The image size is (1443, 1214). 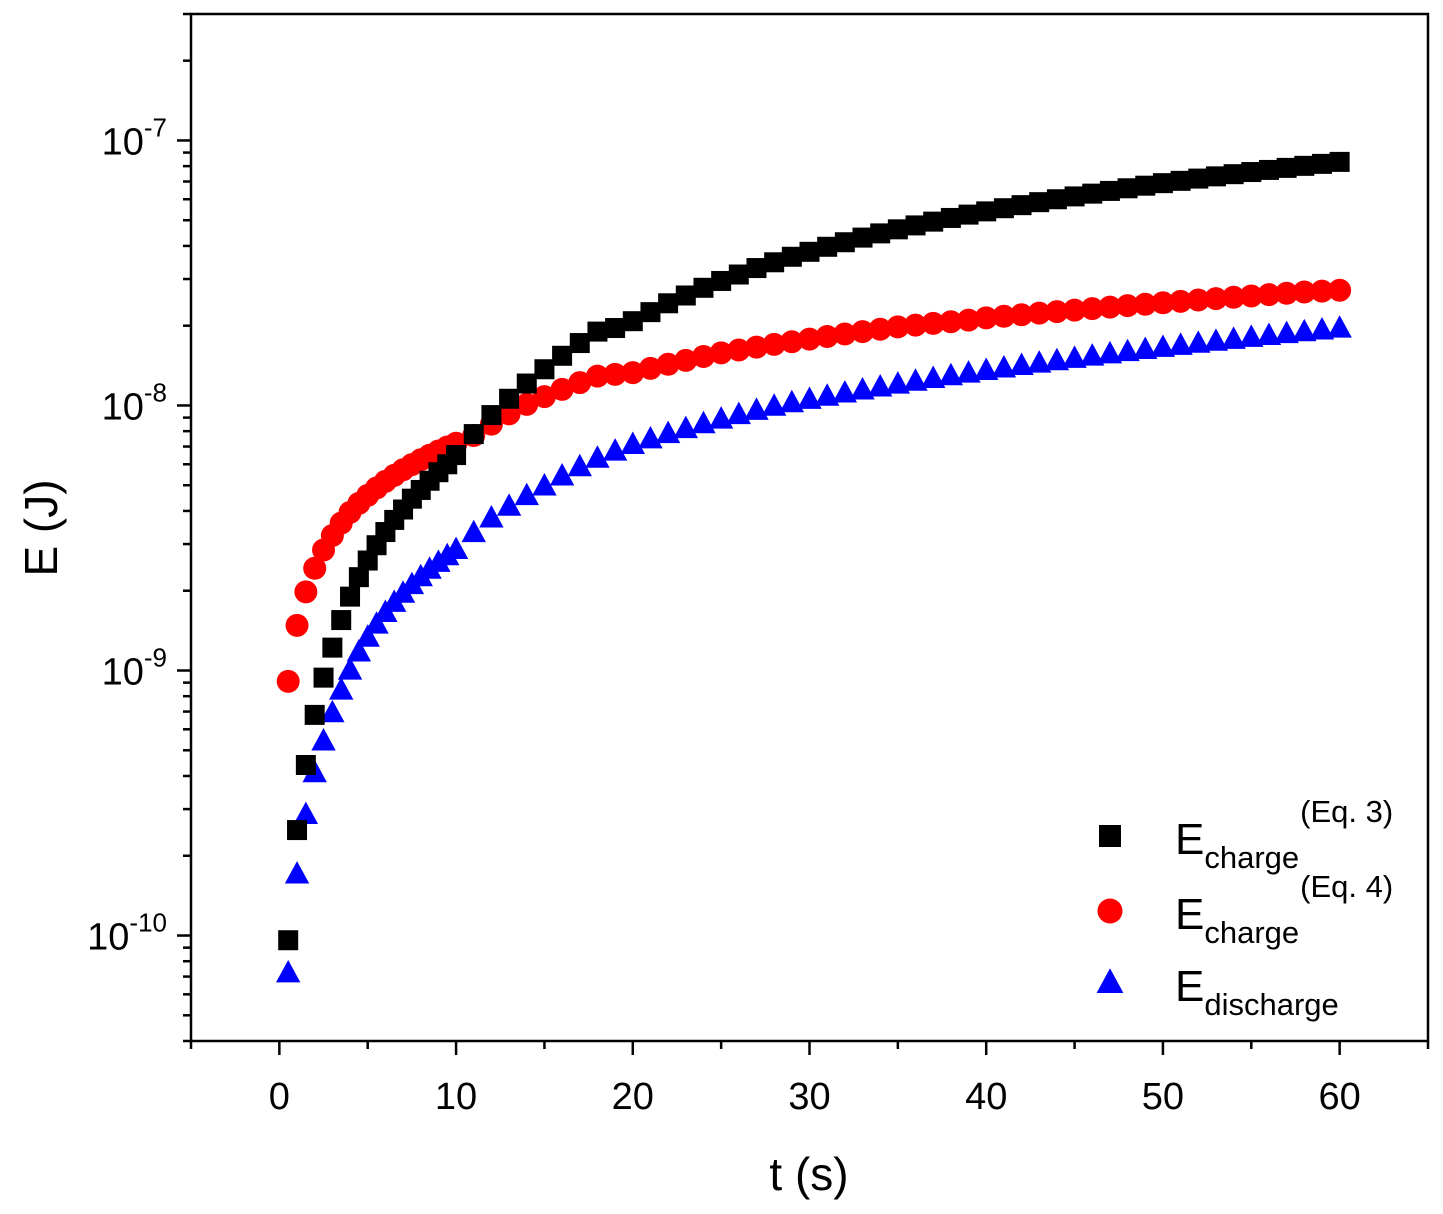 What do you see at coordinates (1271, 1004) in the screenshot?
I see `legend-subscript: discharge` at bounding box center [1271, 1004].